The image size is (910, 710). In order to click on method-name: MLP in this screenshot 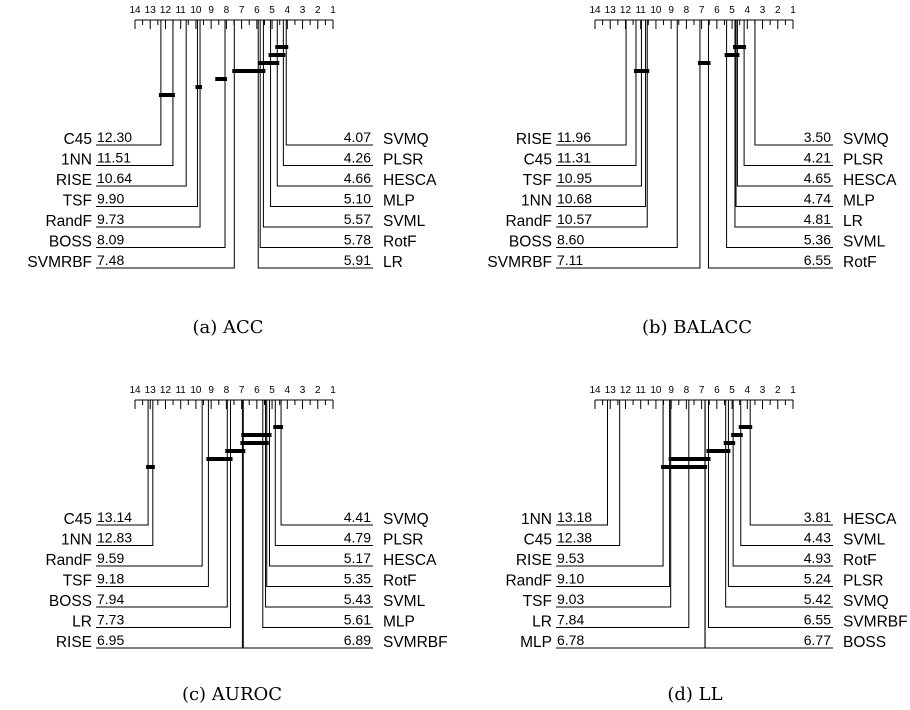, I will do `click(399, 201)`.